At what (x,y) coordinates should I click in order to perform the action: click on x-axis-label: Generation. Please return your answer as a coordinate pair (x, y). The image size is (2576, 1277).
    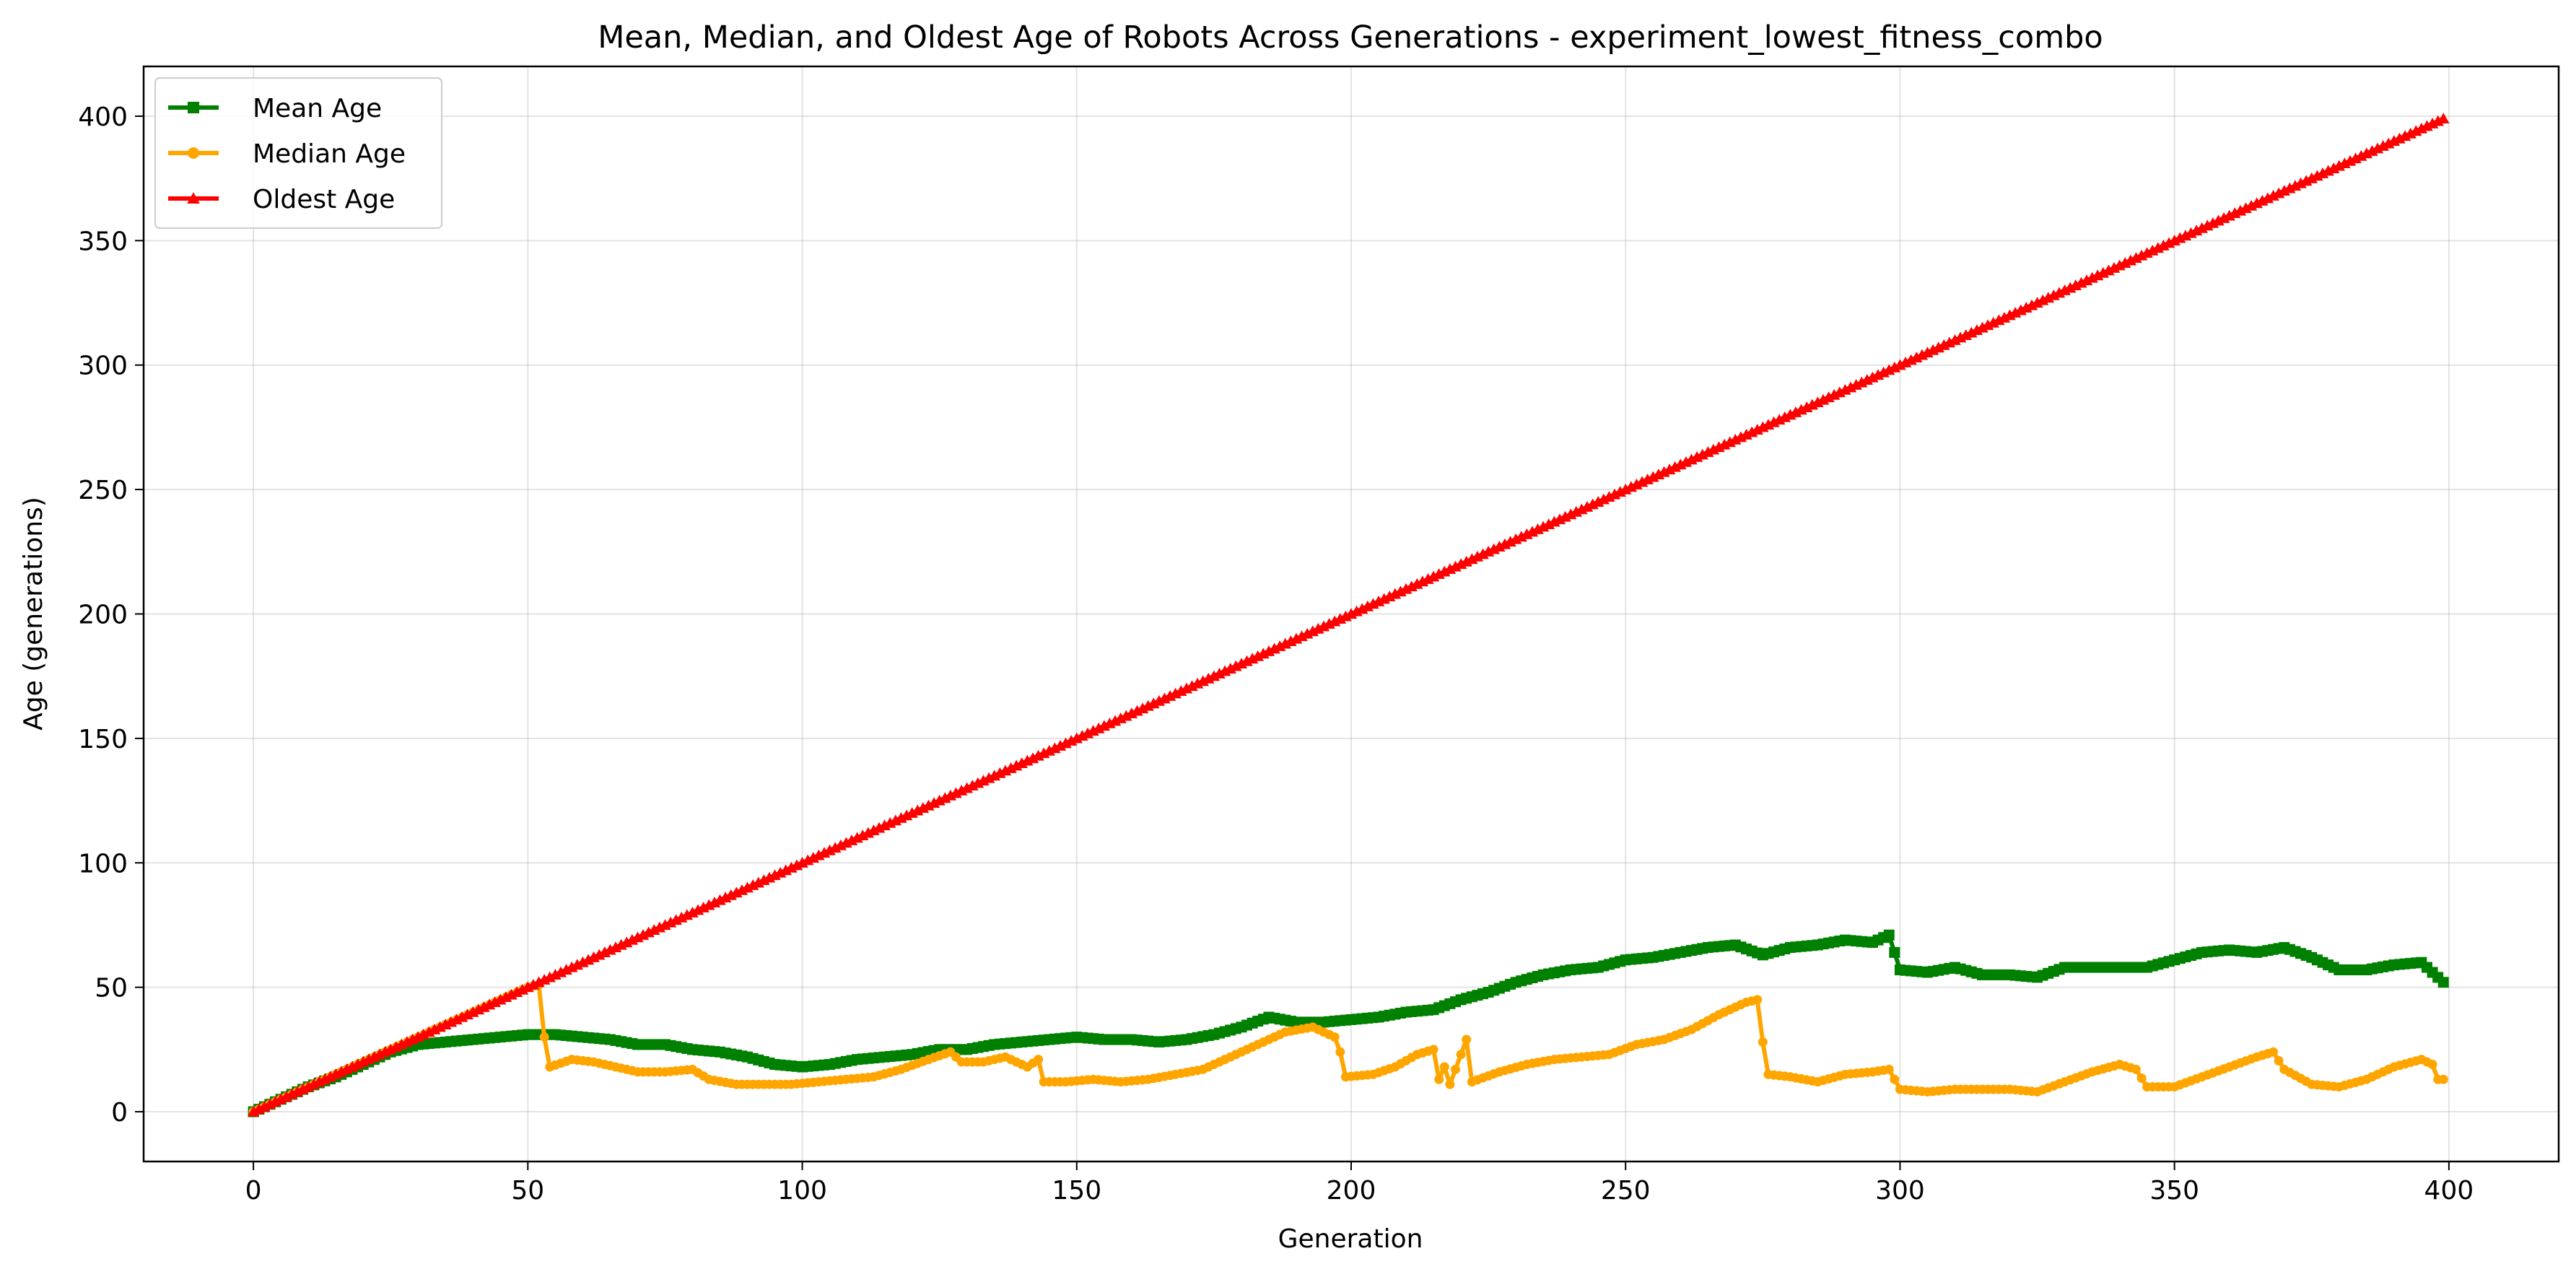
    Looking at the image, I should click on (1350, 1239).